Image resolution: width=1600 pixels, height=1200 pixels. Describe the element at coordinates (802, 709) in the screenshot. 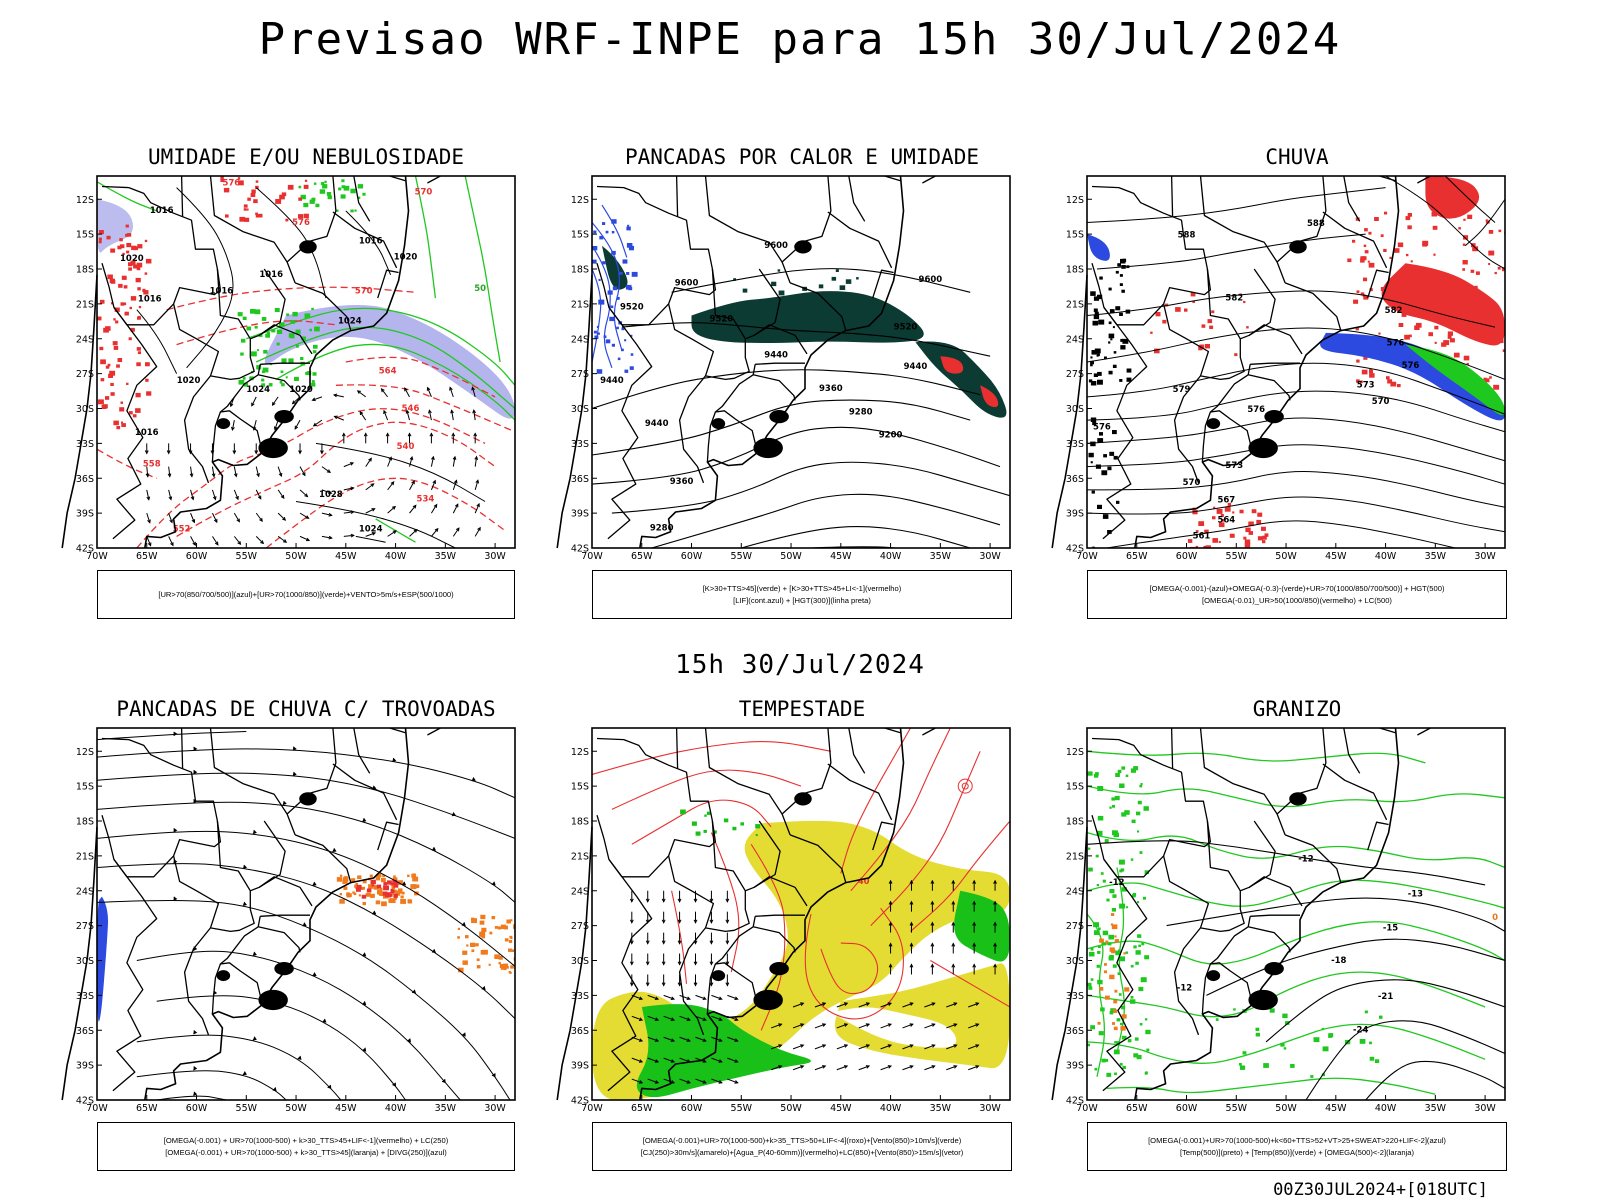

I see `panel-title-tempestade: TEMPESTADE` at that location.